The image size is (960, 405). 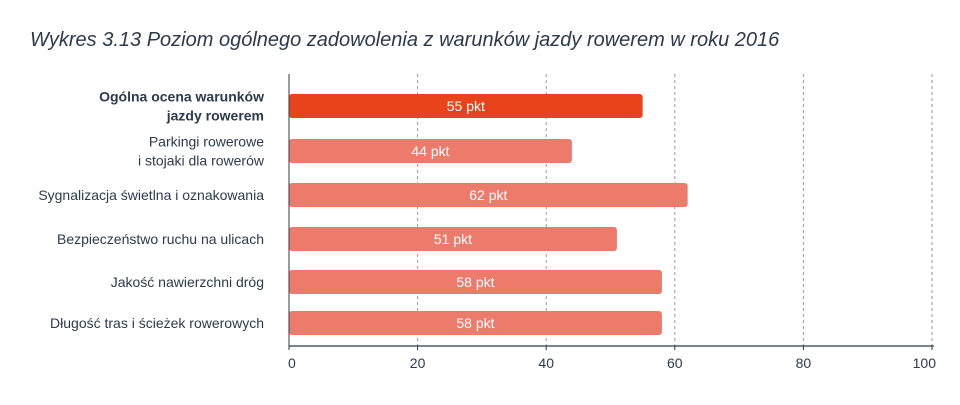 I want to click on bar-value-label-1: 44 pkt, so click(x=430, y=151).